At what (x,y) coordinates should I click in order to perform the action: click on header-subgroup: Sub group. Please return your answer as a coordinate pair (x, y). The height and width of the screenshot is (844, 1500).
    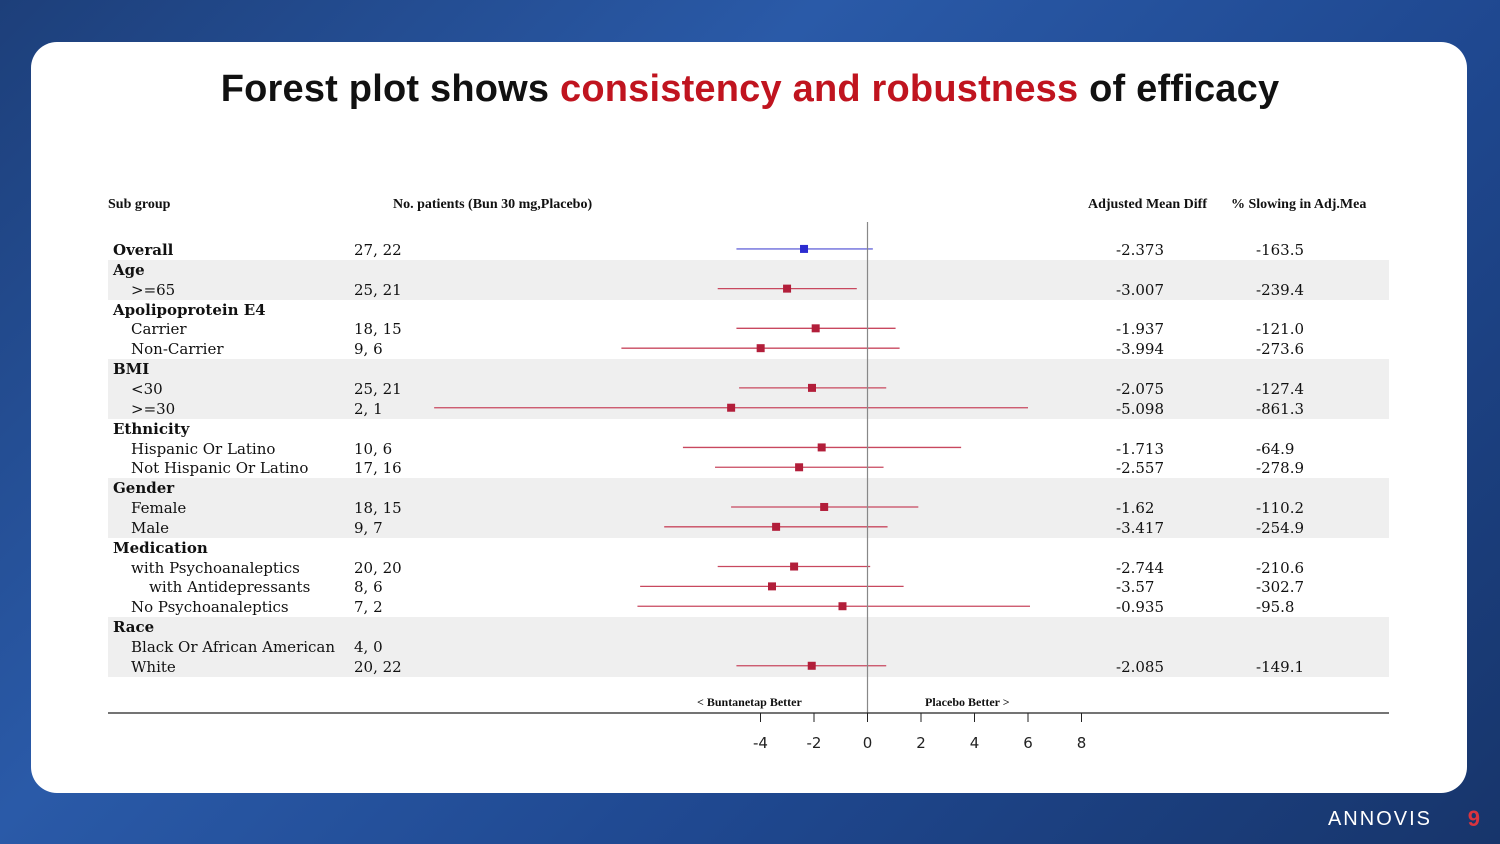
    Looking at the image, I should click on (139, 204).